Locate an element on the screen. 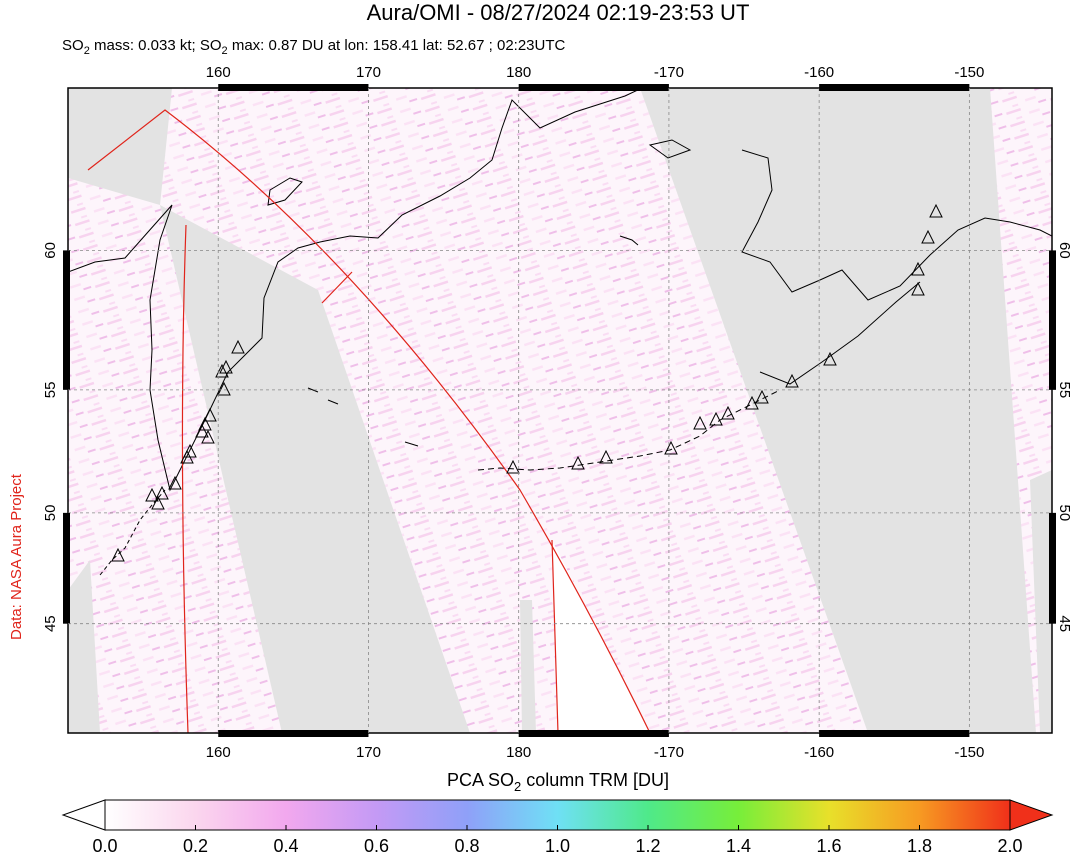 This screenshot has width=1072, height=860. lon-tick-label-top: -170 is located at coordinates (669, 72).